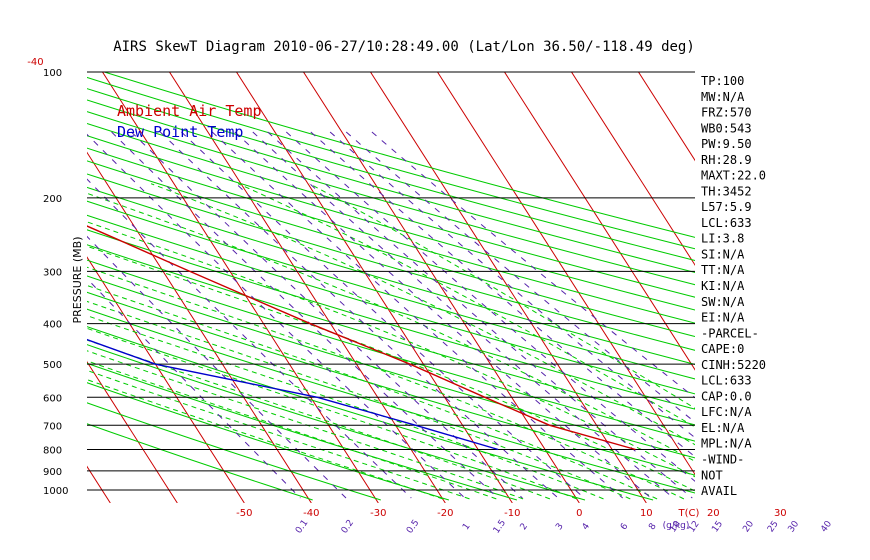 The width and height of the screenshot is (870, 560). I want to click on dewpoint-profile-line, so click(293, 394).